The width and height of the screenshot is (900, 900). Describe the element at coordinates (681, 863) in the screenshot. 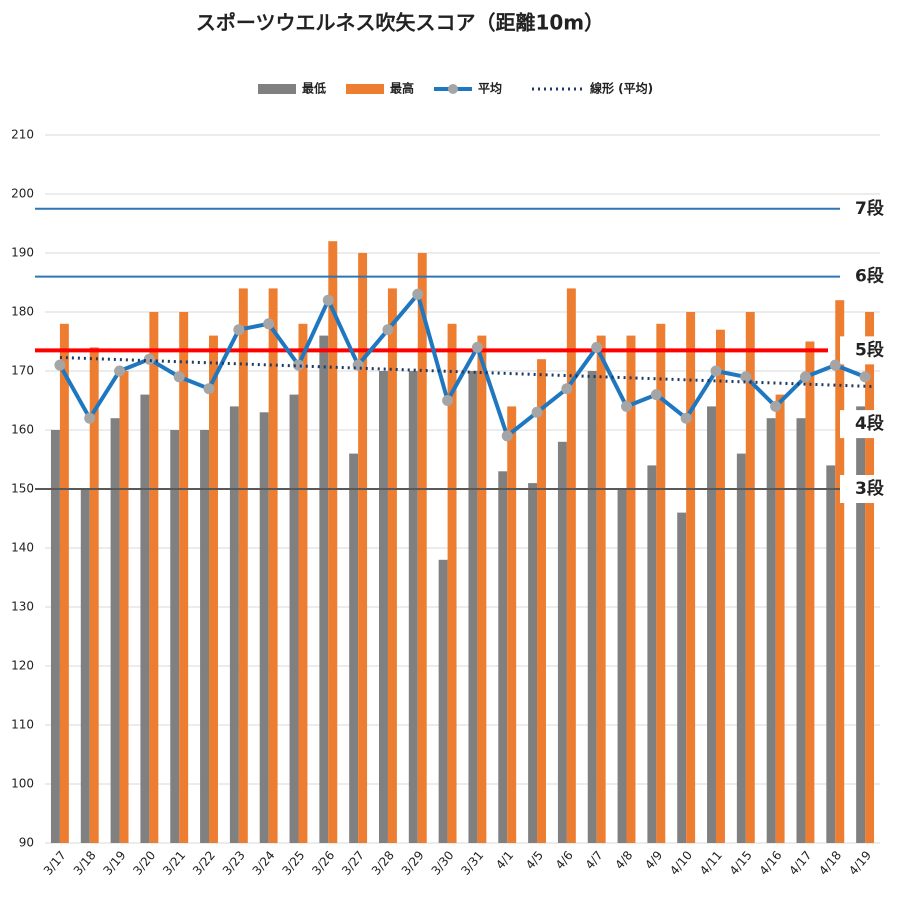

I see `x-tick-label: 4/10` at that location.